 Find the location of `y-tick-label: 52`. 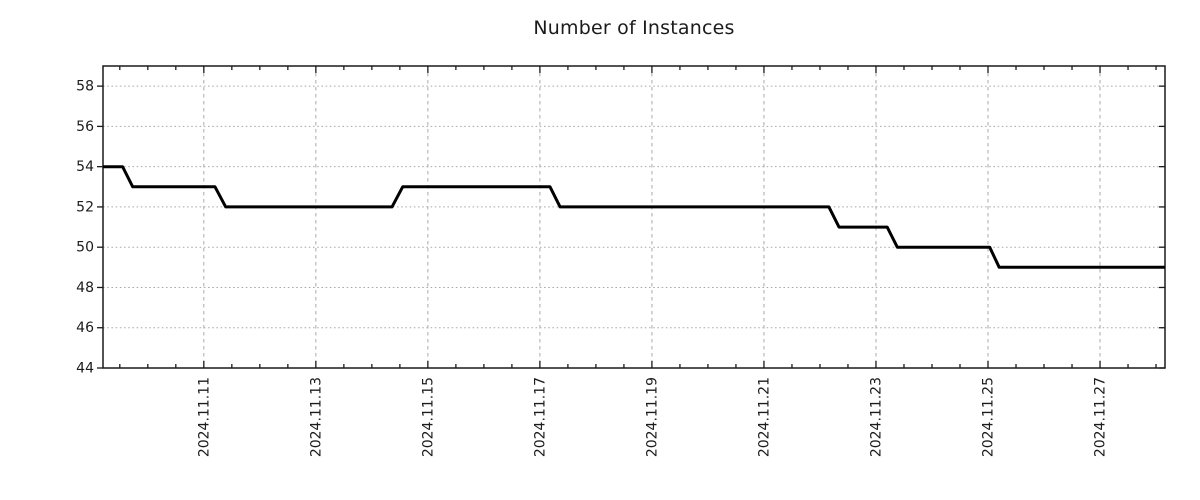

y-tick-label: 52 is located at coordinates (85, 207).